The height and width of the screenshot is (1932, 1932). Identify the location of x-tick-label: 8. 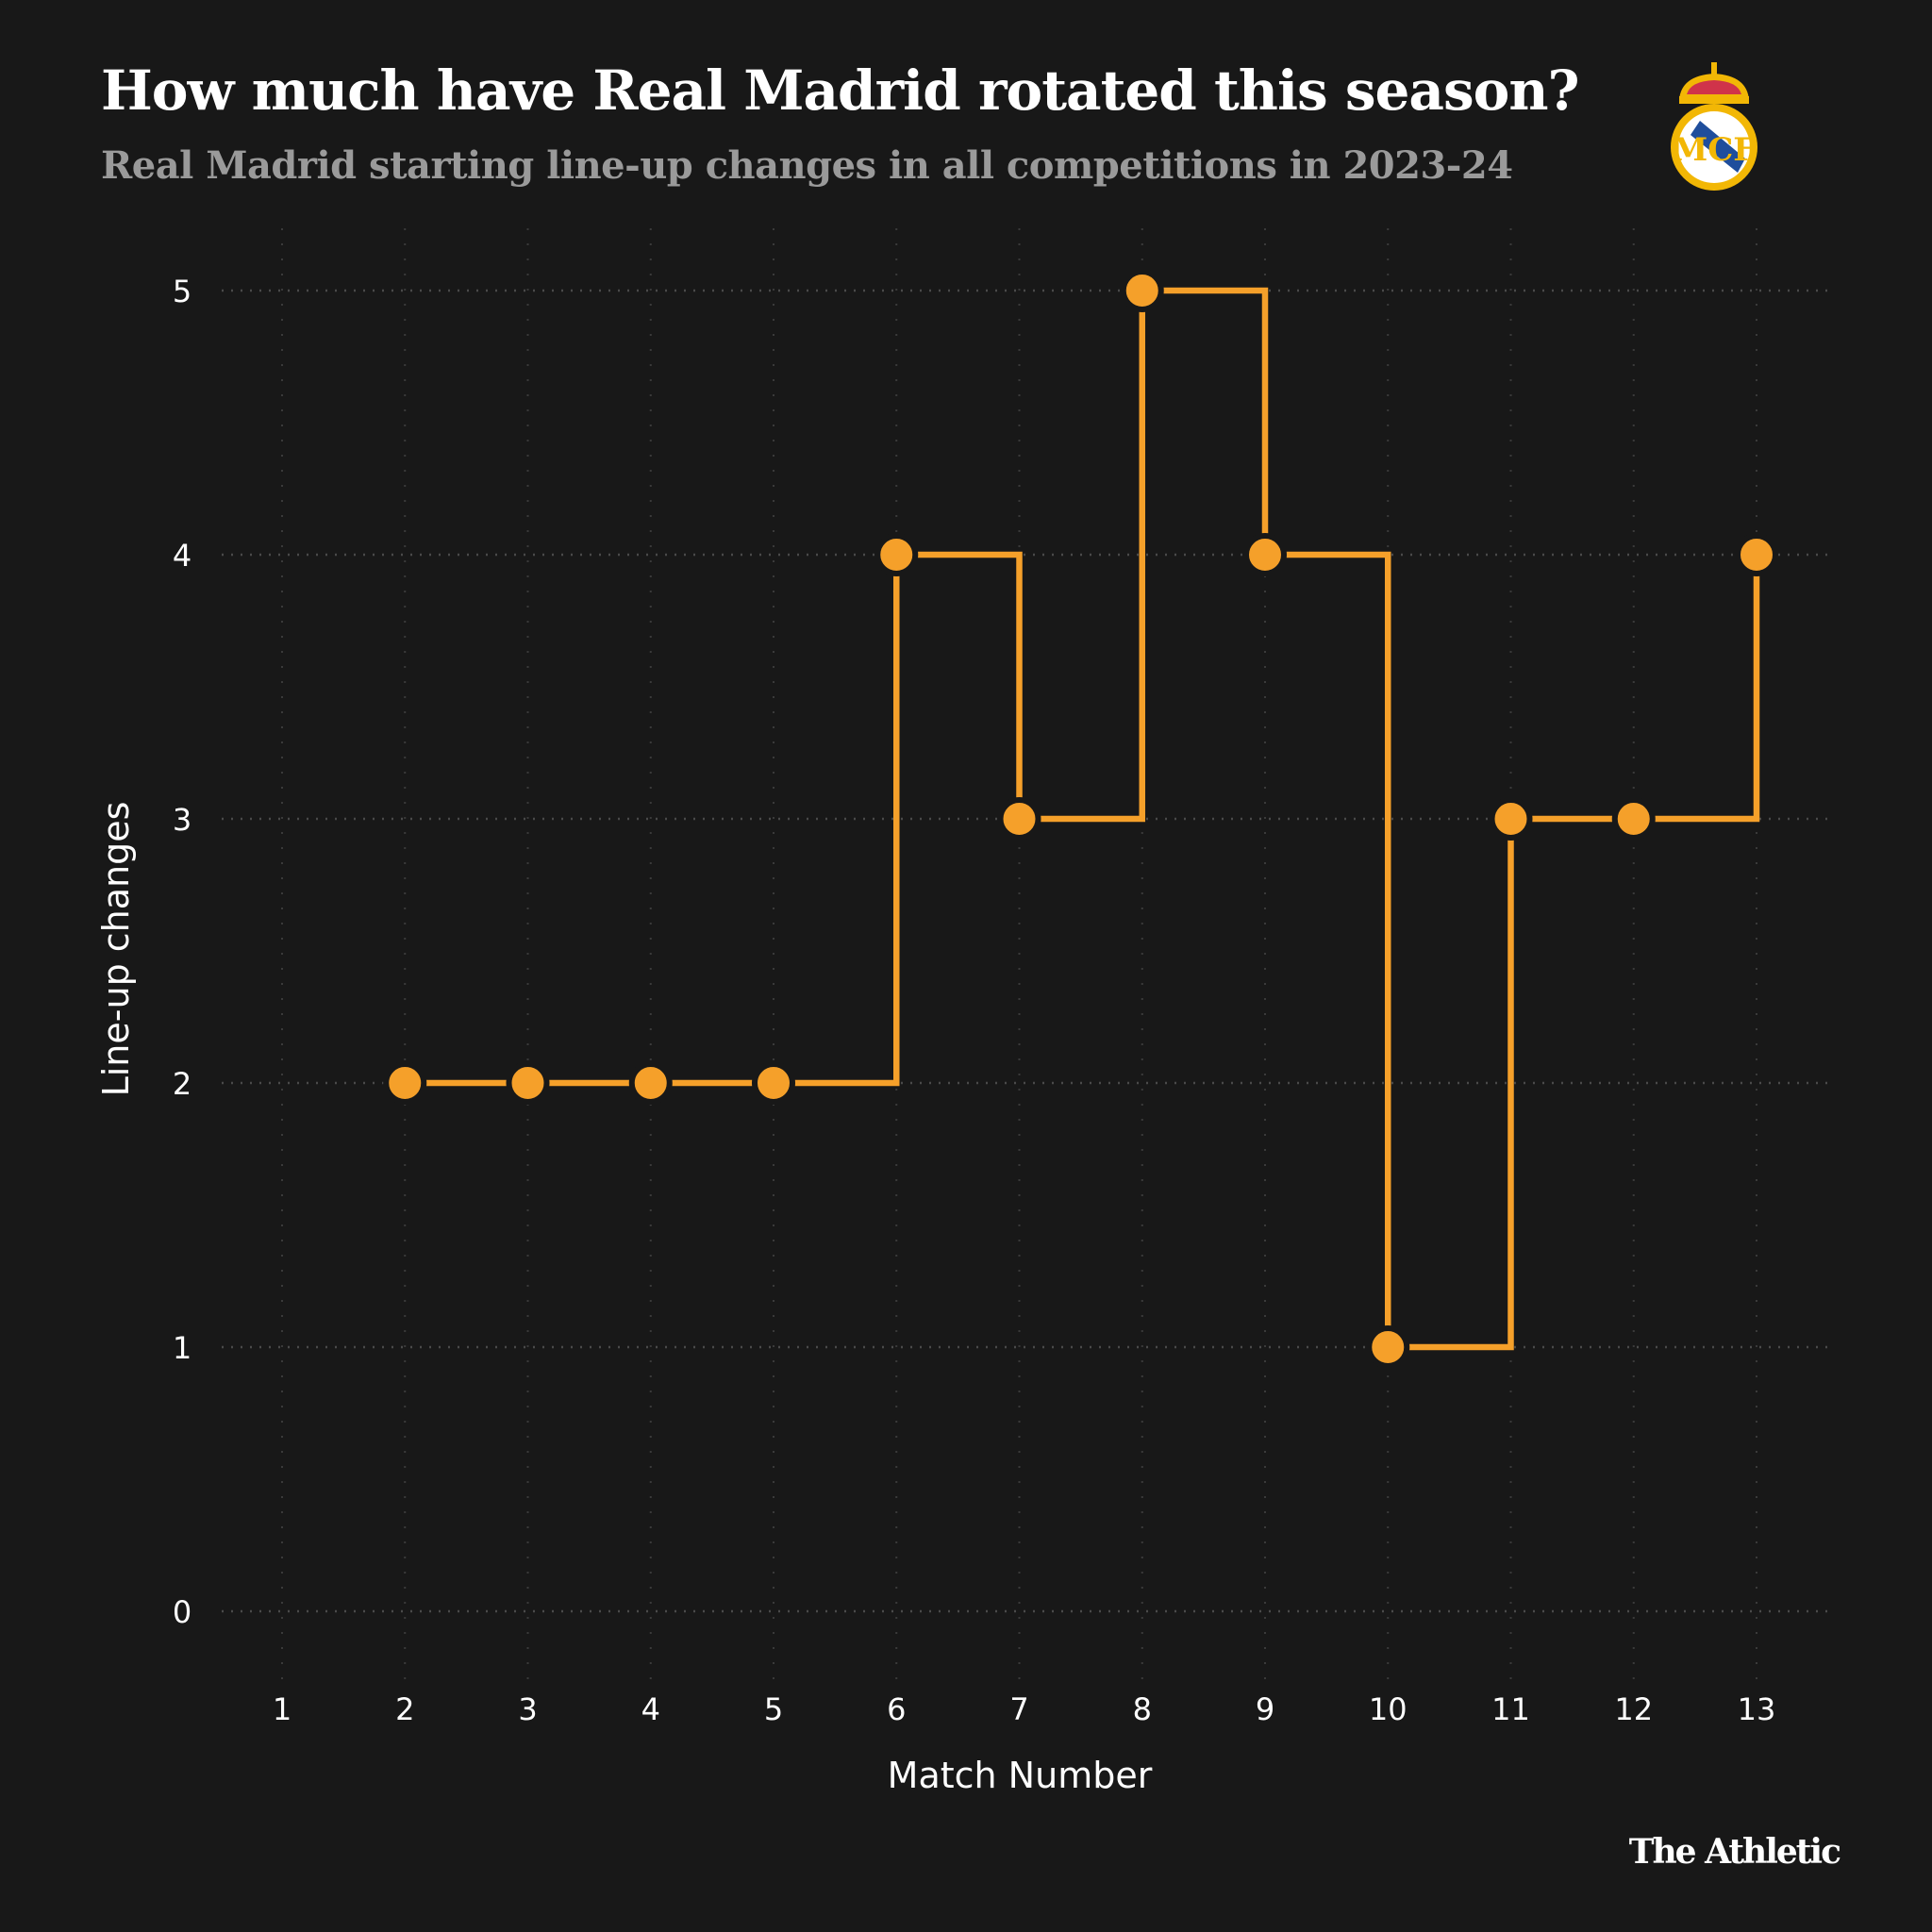
(1142, 1709).